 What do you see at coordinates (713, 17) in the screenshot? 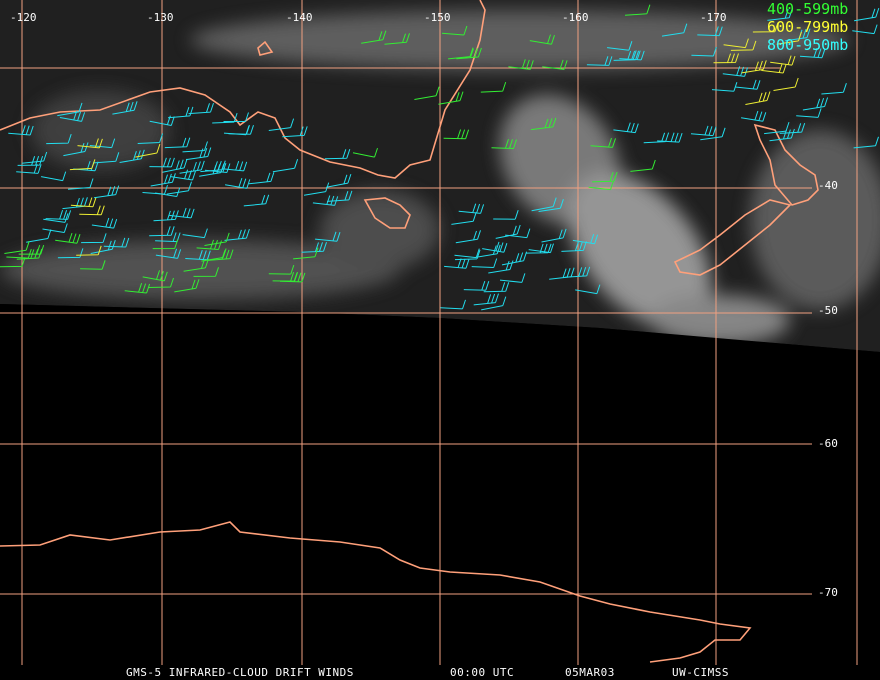
I see `longitude-label: -170` at bounding box center [713, 17].